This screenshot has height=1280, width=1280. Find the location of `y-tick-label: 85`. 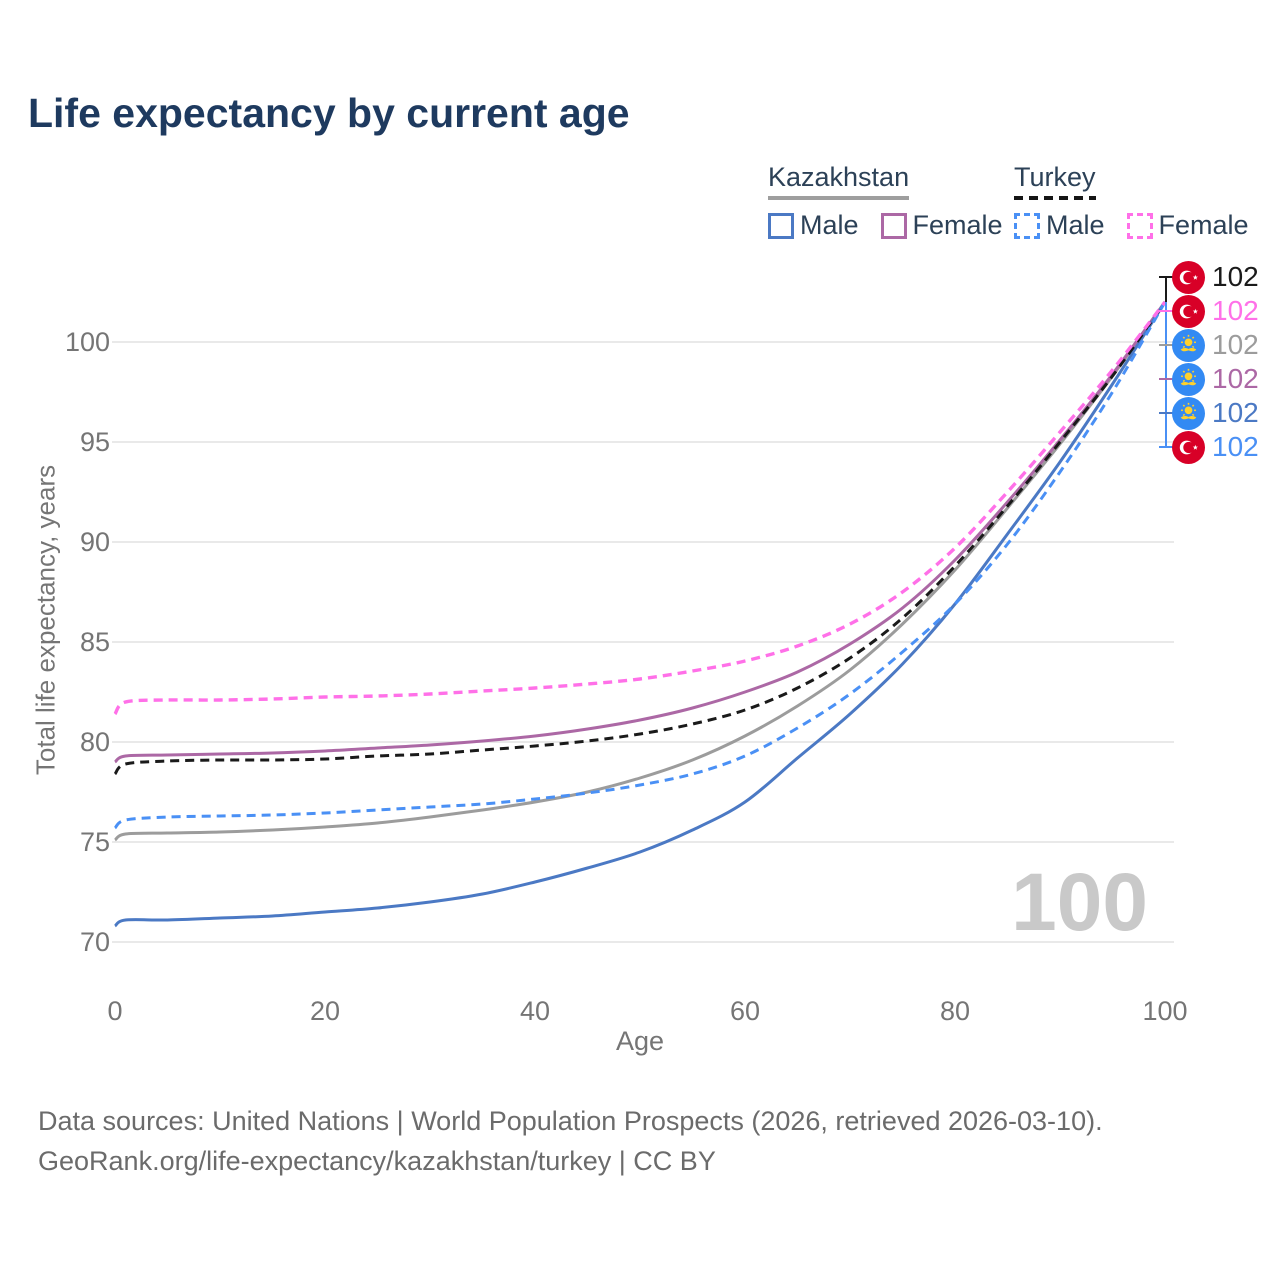

y-tick-label: 85 is located at coordinates (94, 642).